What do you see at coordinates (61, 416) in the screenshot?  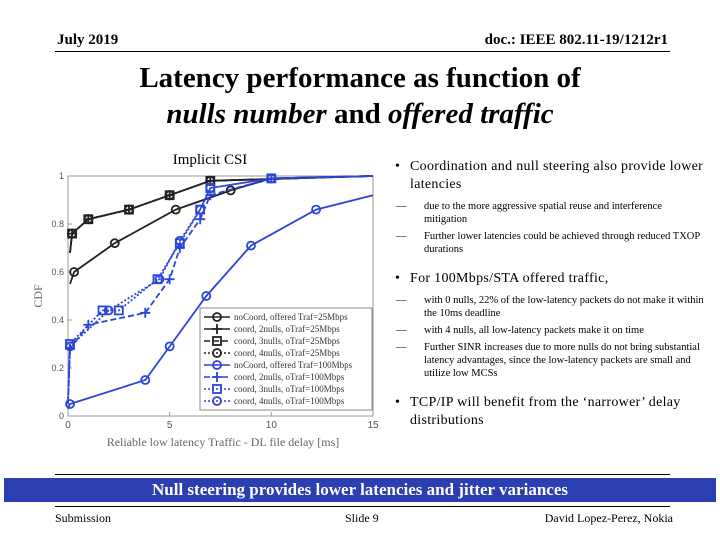 I see `y-tick-label: 0` at bounding box center [61, 416].